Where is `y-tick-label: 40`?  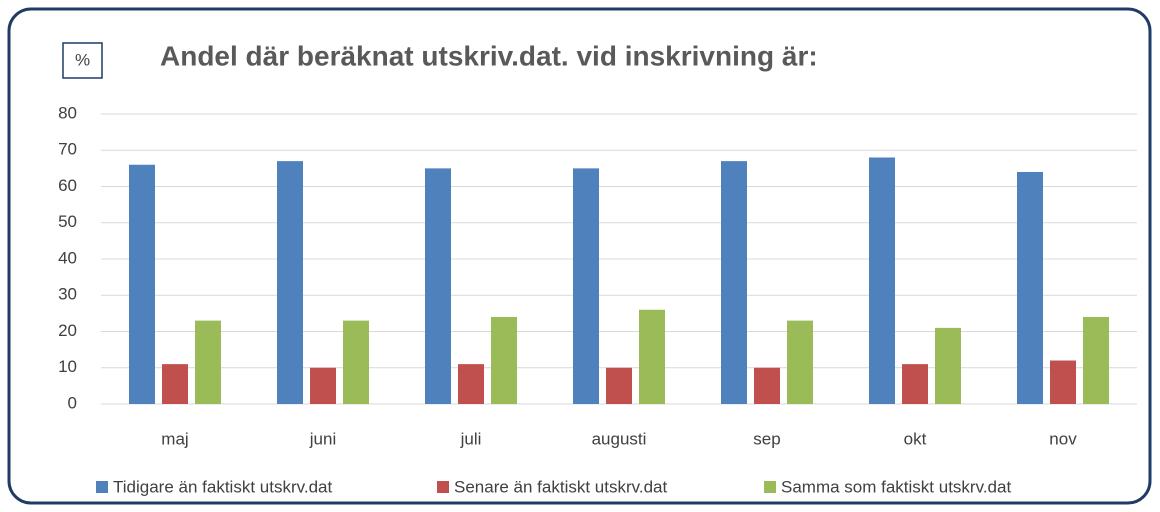
y-tick-label: 40 is located at coordinates (67, 257).